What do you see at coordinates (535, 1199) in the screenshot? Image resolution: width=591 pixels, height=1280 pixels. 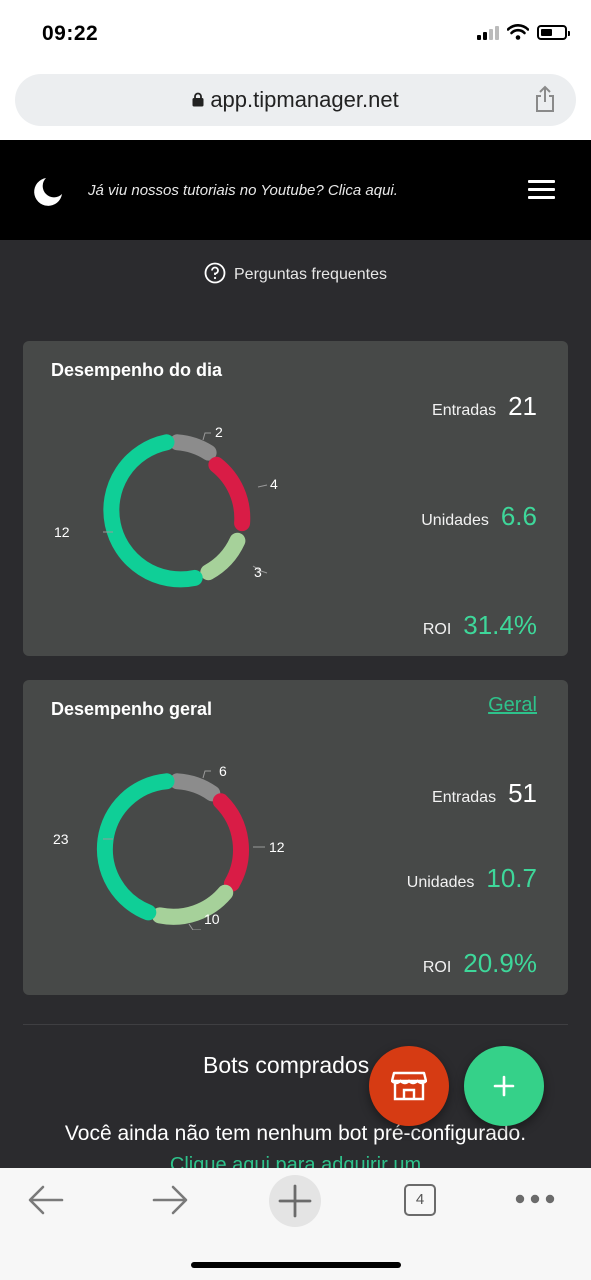 I see `more-options-icon` at bounding box center [535, 1199].